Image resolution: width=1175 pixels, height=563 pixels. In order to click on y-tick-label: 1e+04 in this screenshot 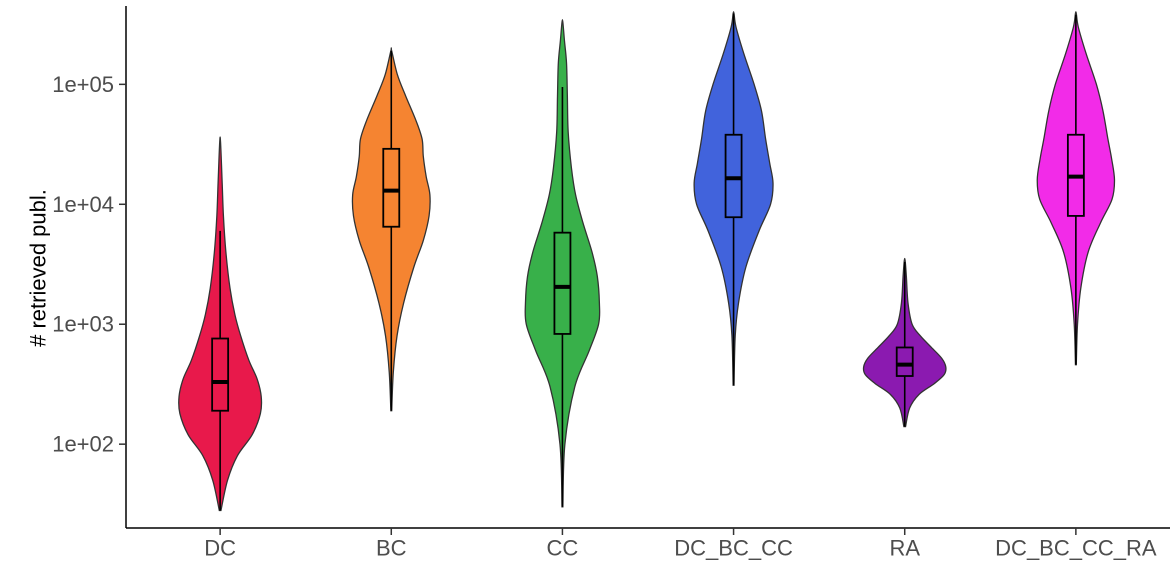, I will do `click(83, 204)`.